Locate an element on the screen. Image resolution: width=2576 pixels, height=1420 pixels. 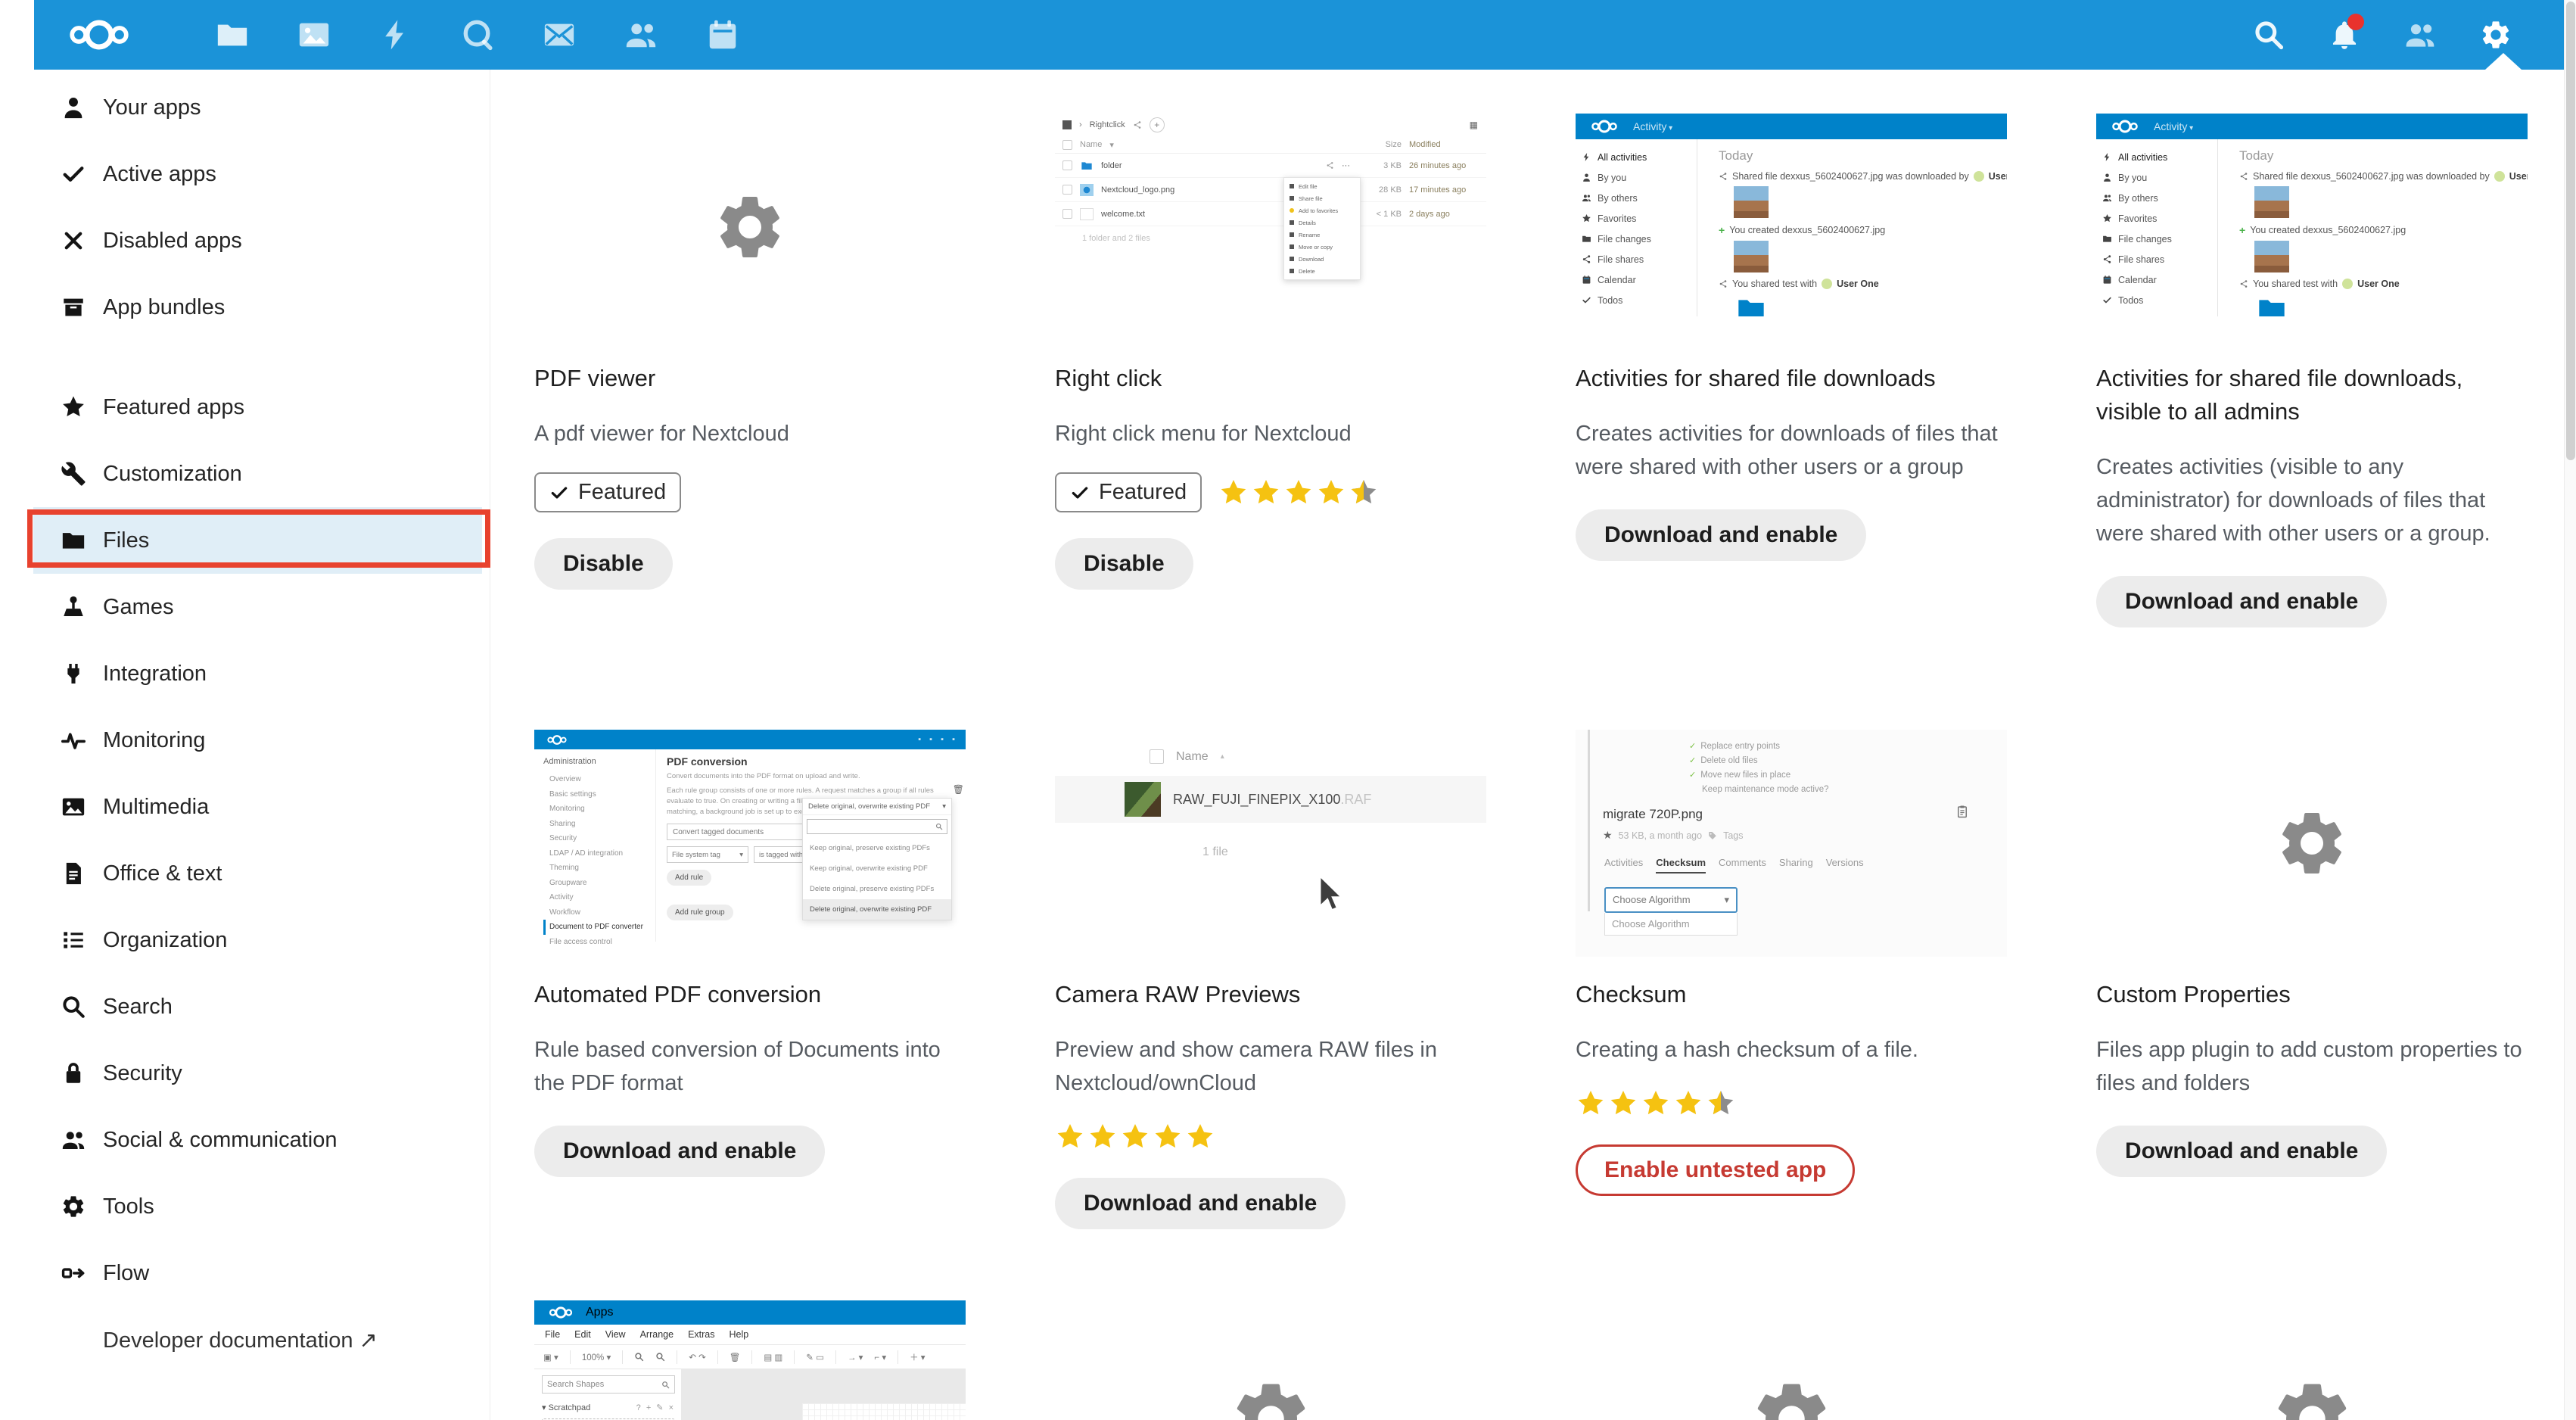
sidebar-item-label: Organization is located at coordinates (165, 939).